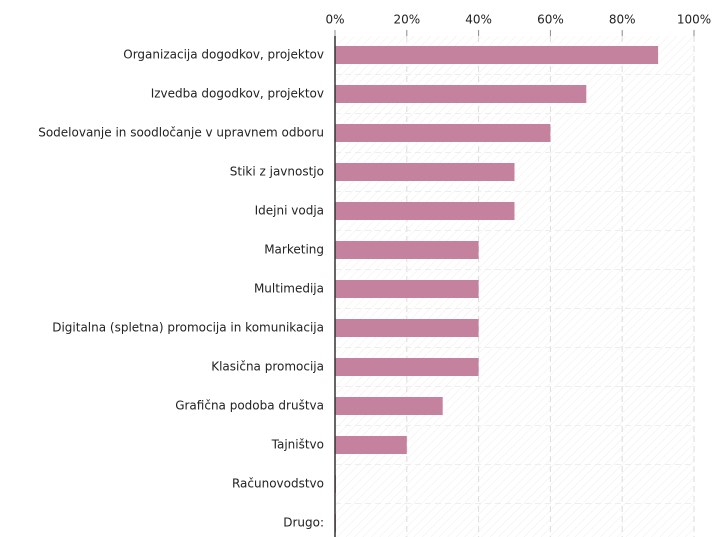 This screenshot has width=712, height=537. I want to click on x-tick-label: 100%, so click(694, 20).